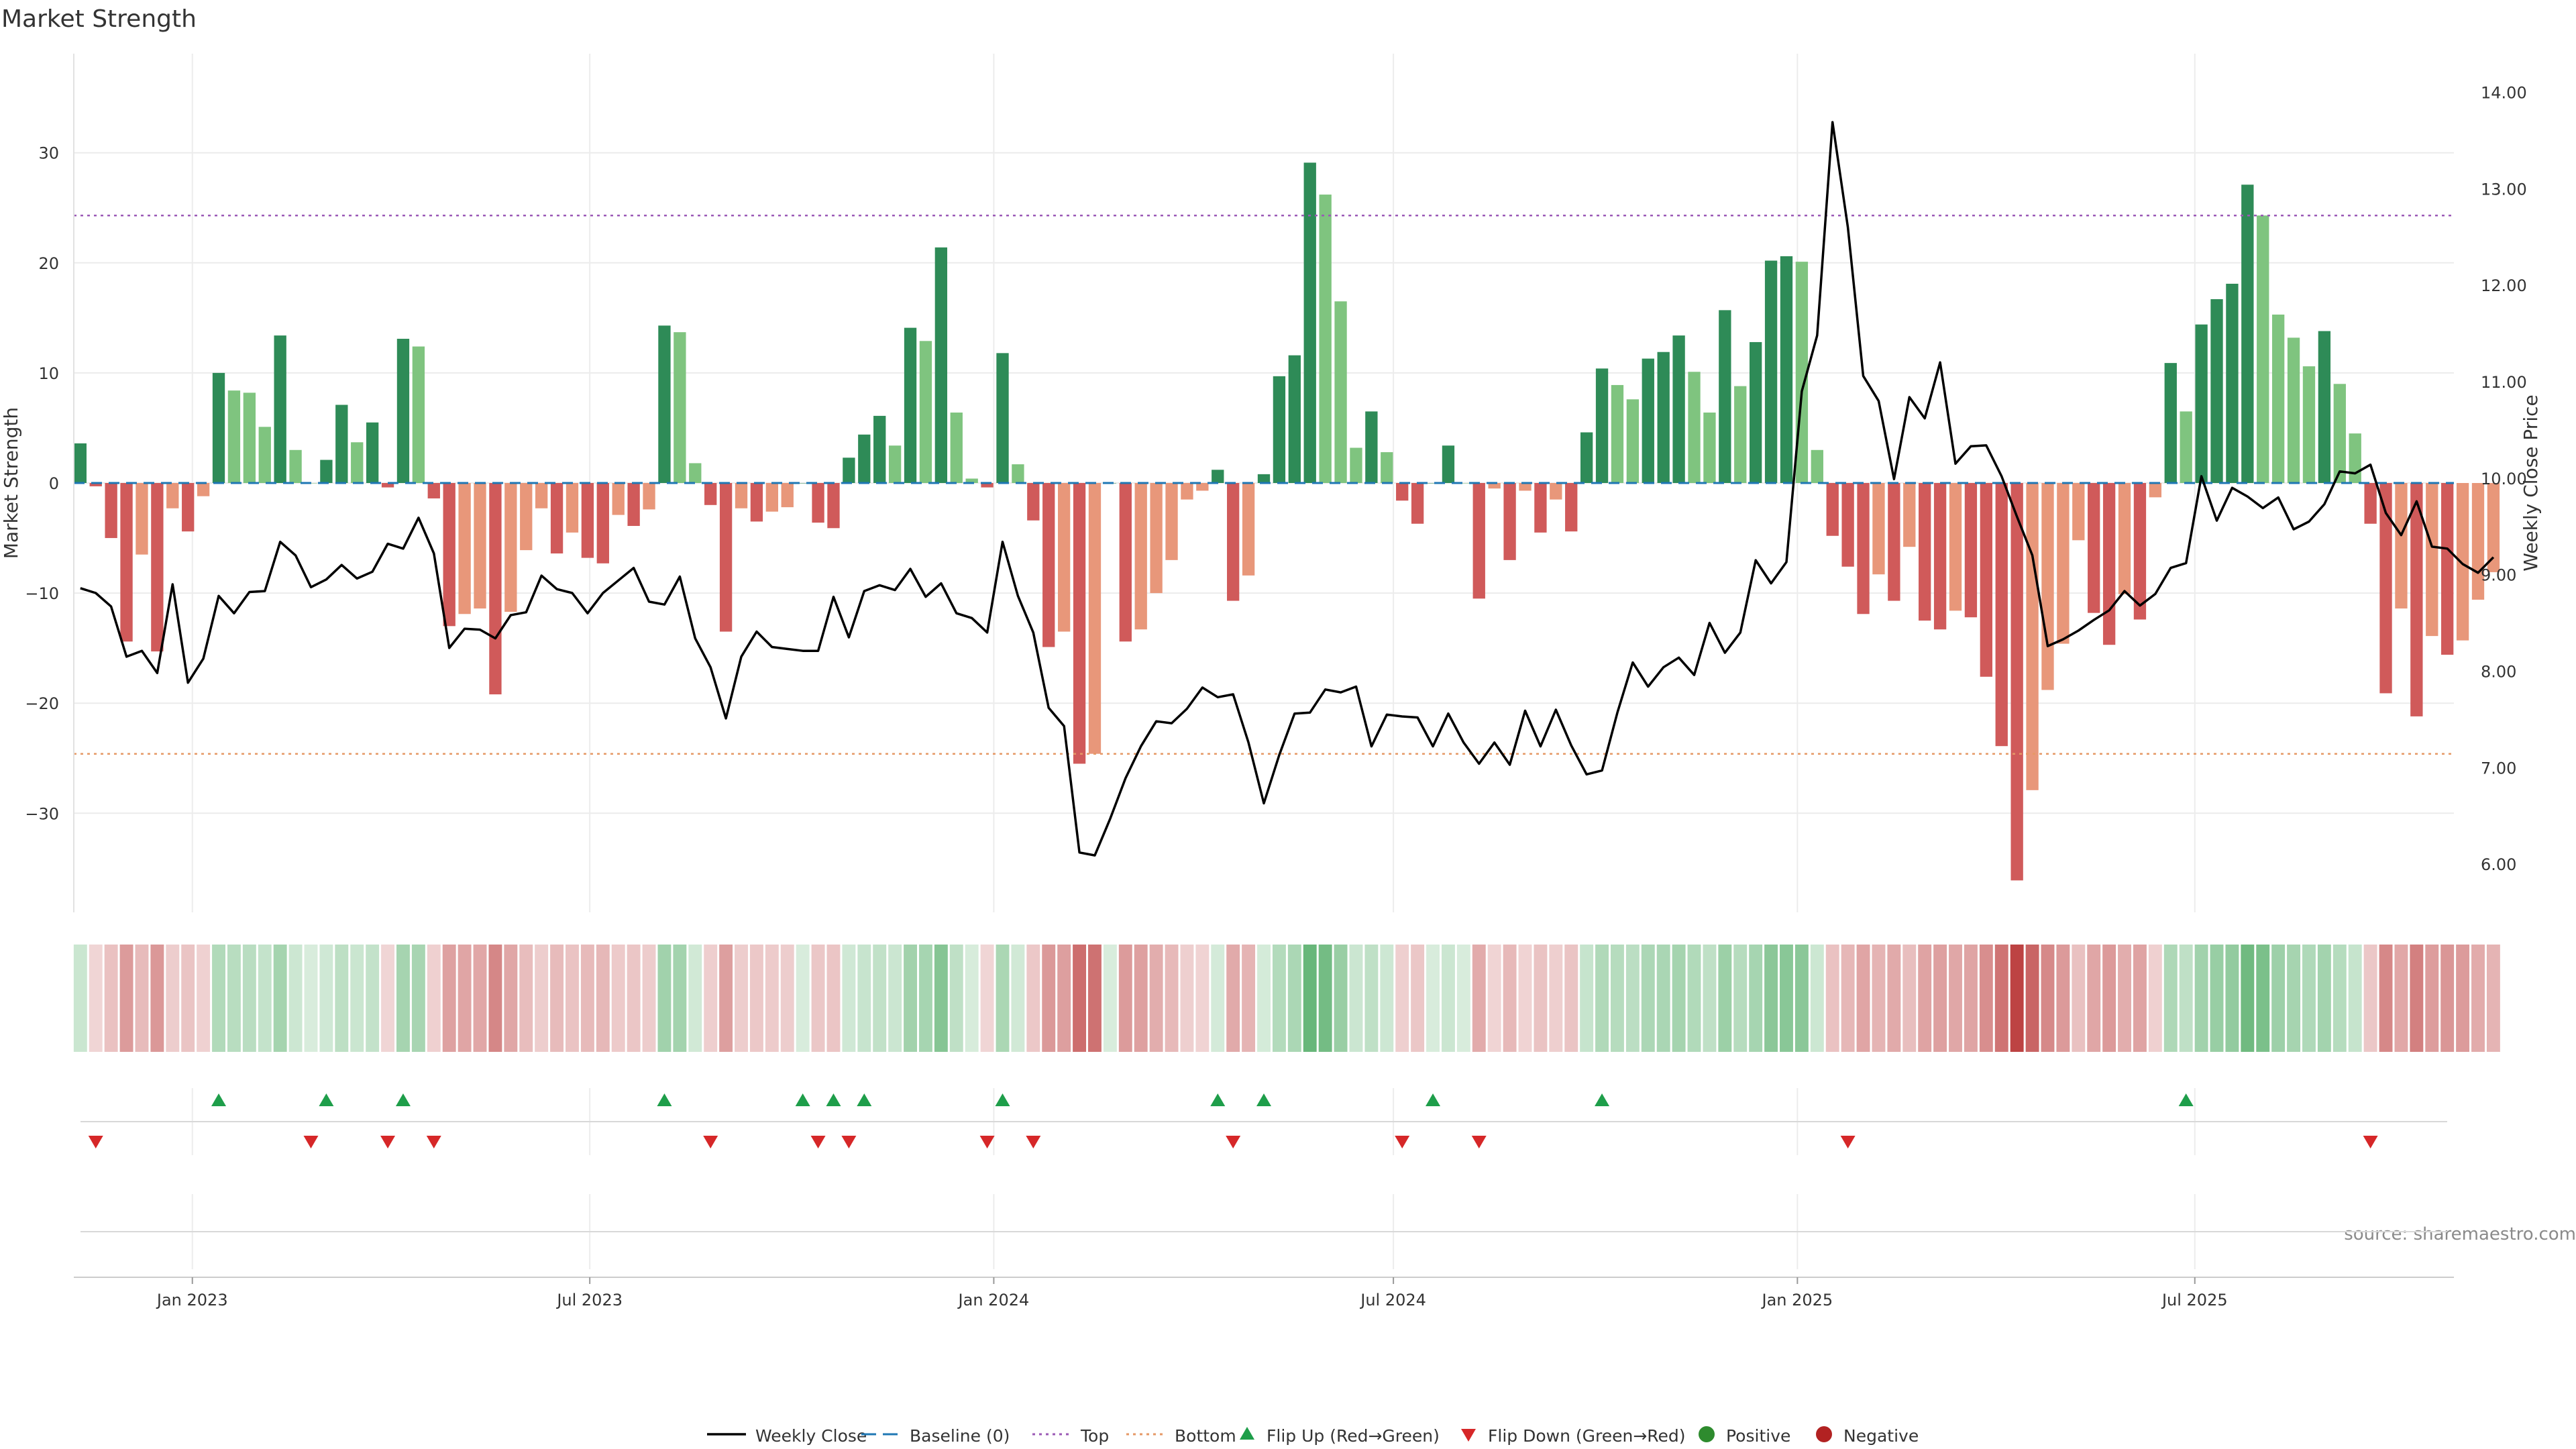 This screenshot has width=2576, height=1449. What do you see at coordinates (1587, 1436) in the screenshot?
I see `legend-label: Flip Down (Green→Red)` at bounding box center [1587, 1436].